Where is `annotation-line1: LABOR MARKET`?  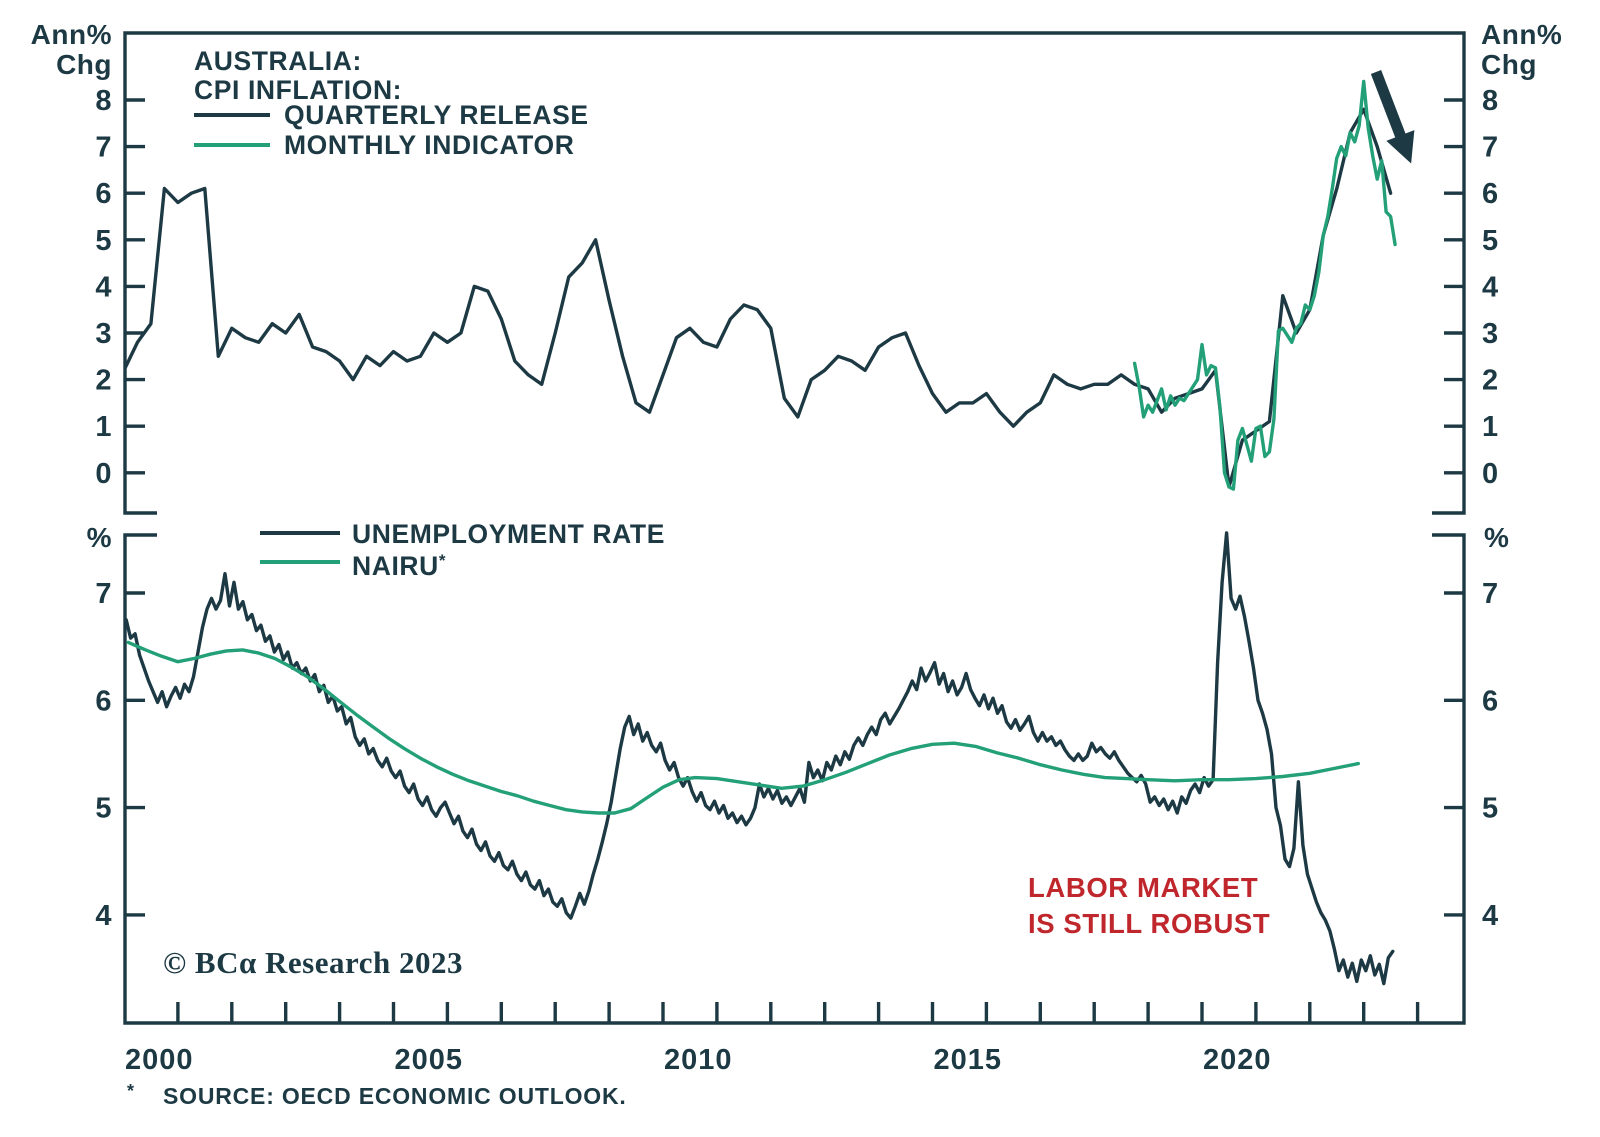
annotation-line1: LABOR MARKET is located at coordinates (1143, 887).